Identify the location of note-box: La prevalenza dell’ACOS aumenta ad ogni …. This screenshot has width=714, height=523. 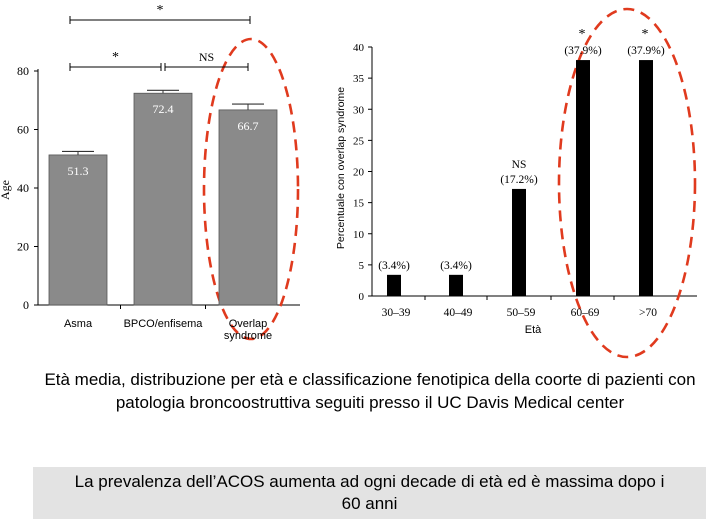
(369, 493).